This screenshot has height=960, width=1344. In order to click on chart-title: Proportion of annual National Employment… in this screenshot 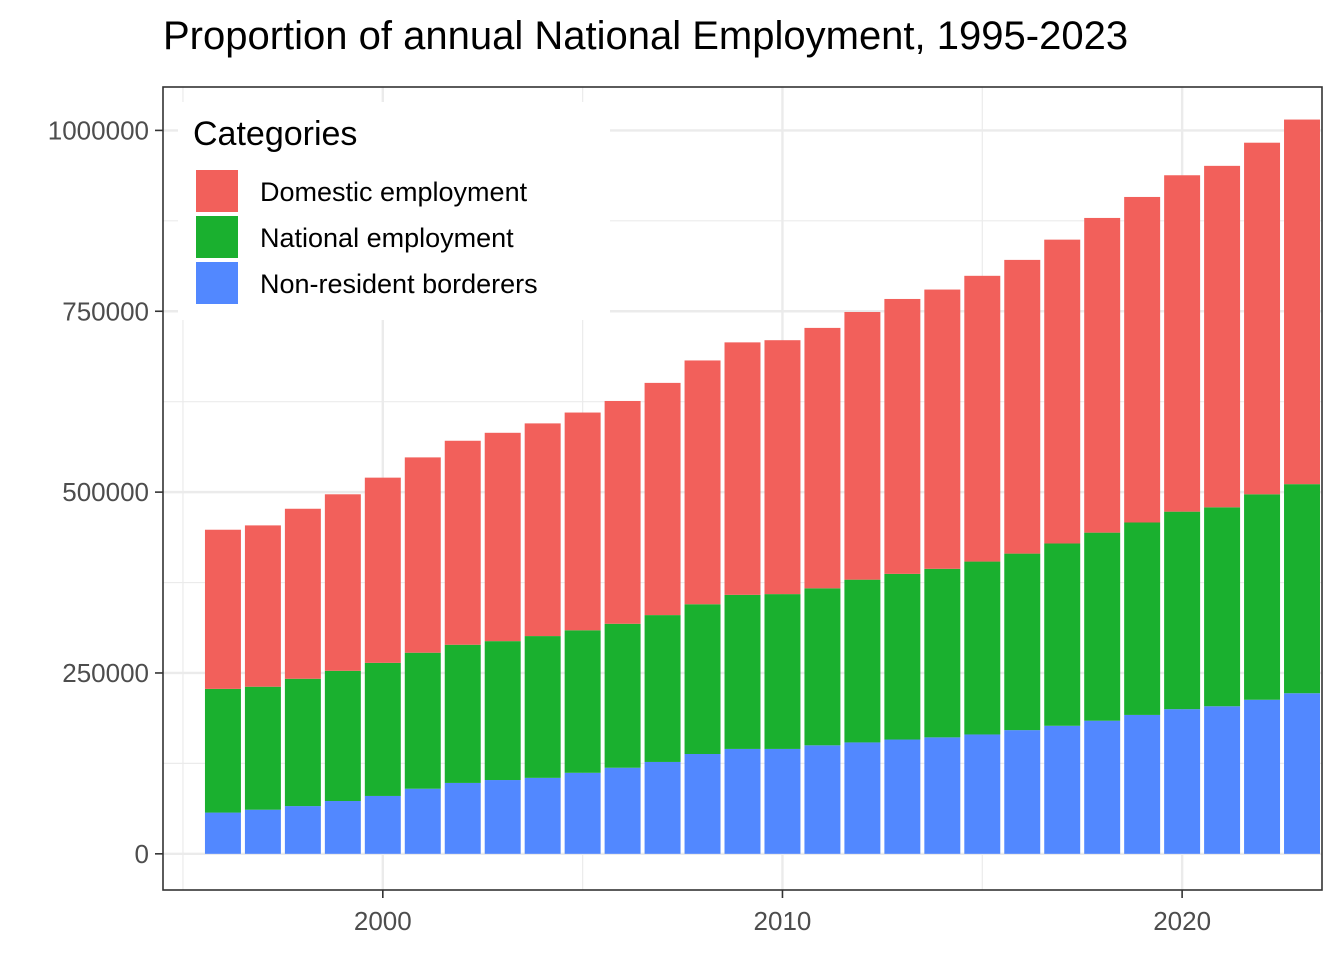, I will do `click(646, 36)`.